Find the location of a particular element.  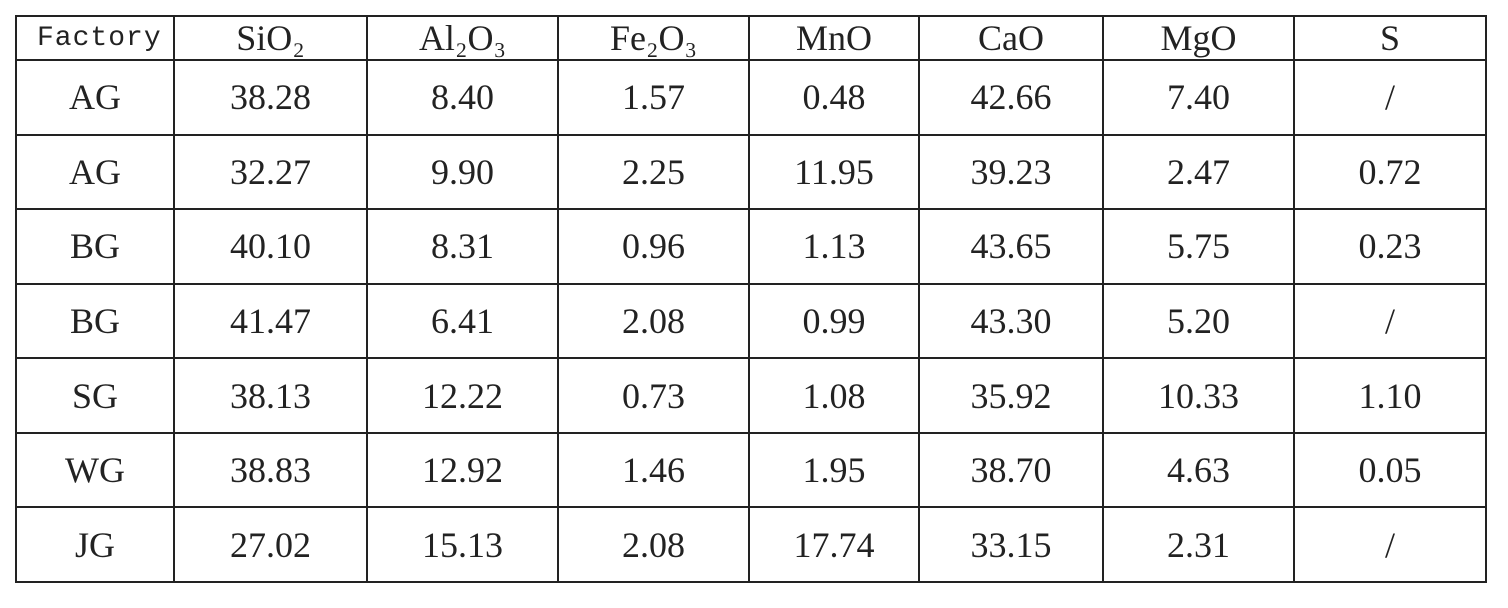

header-cell: CaO is located at coordinates (1011, 38).